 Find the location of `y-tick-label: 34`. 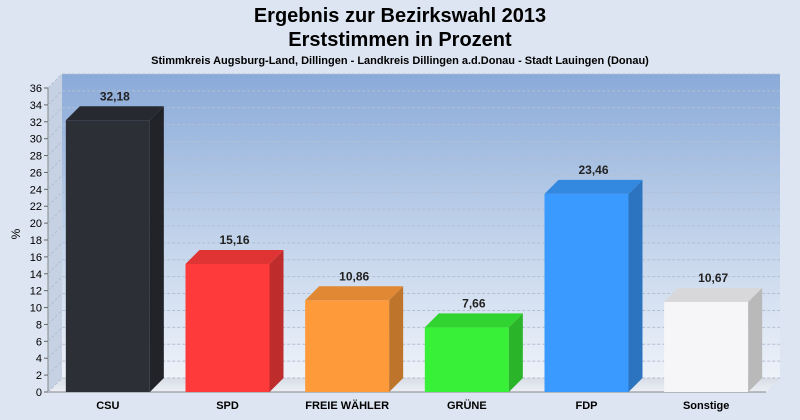

y-tick-label: 34 is located at coordinates (36, 106).